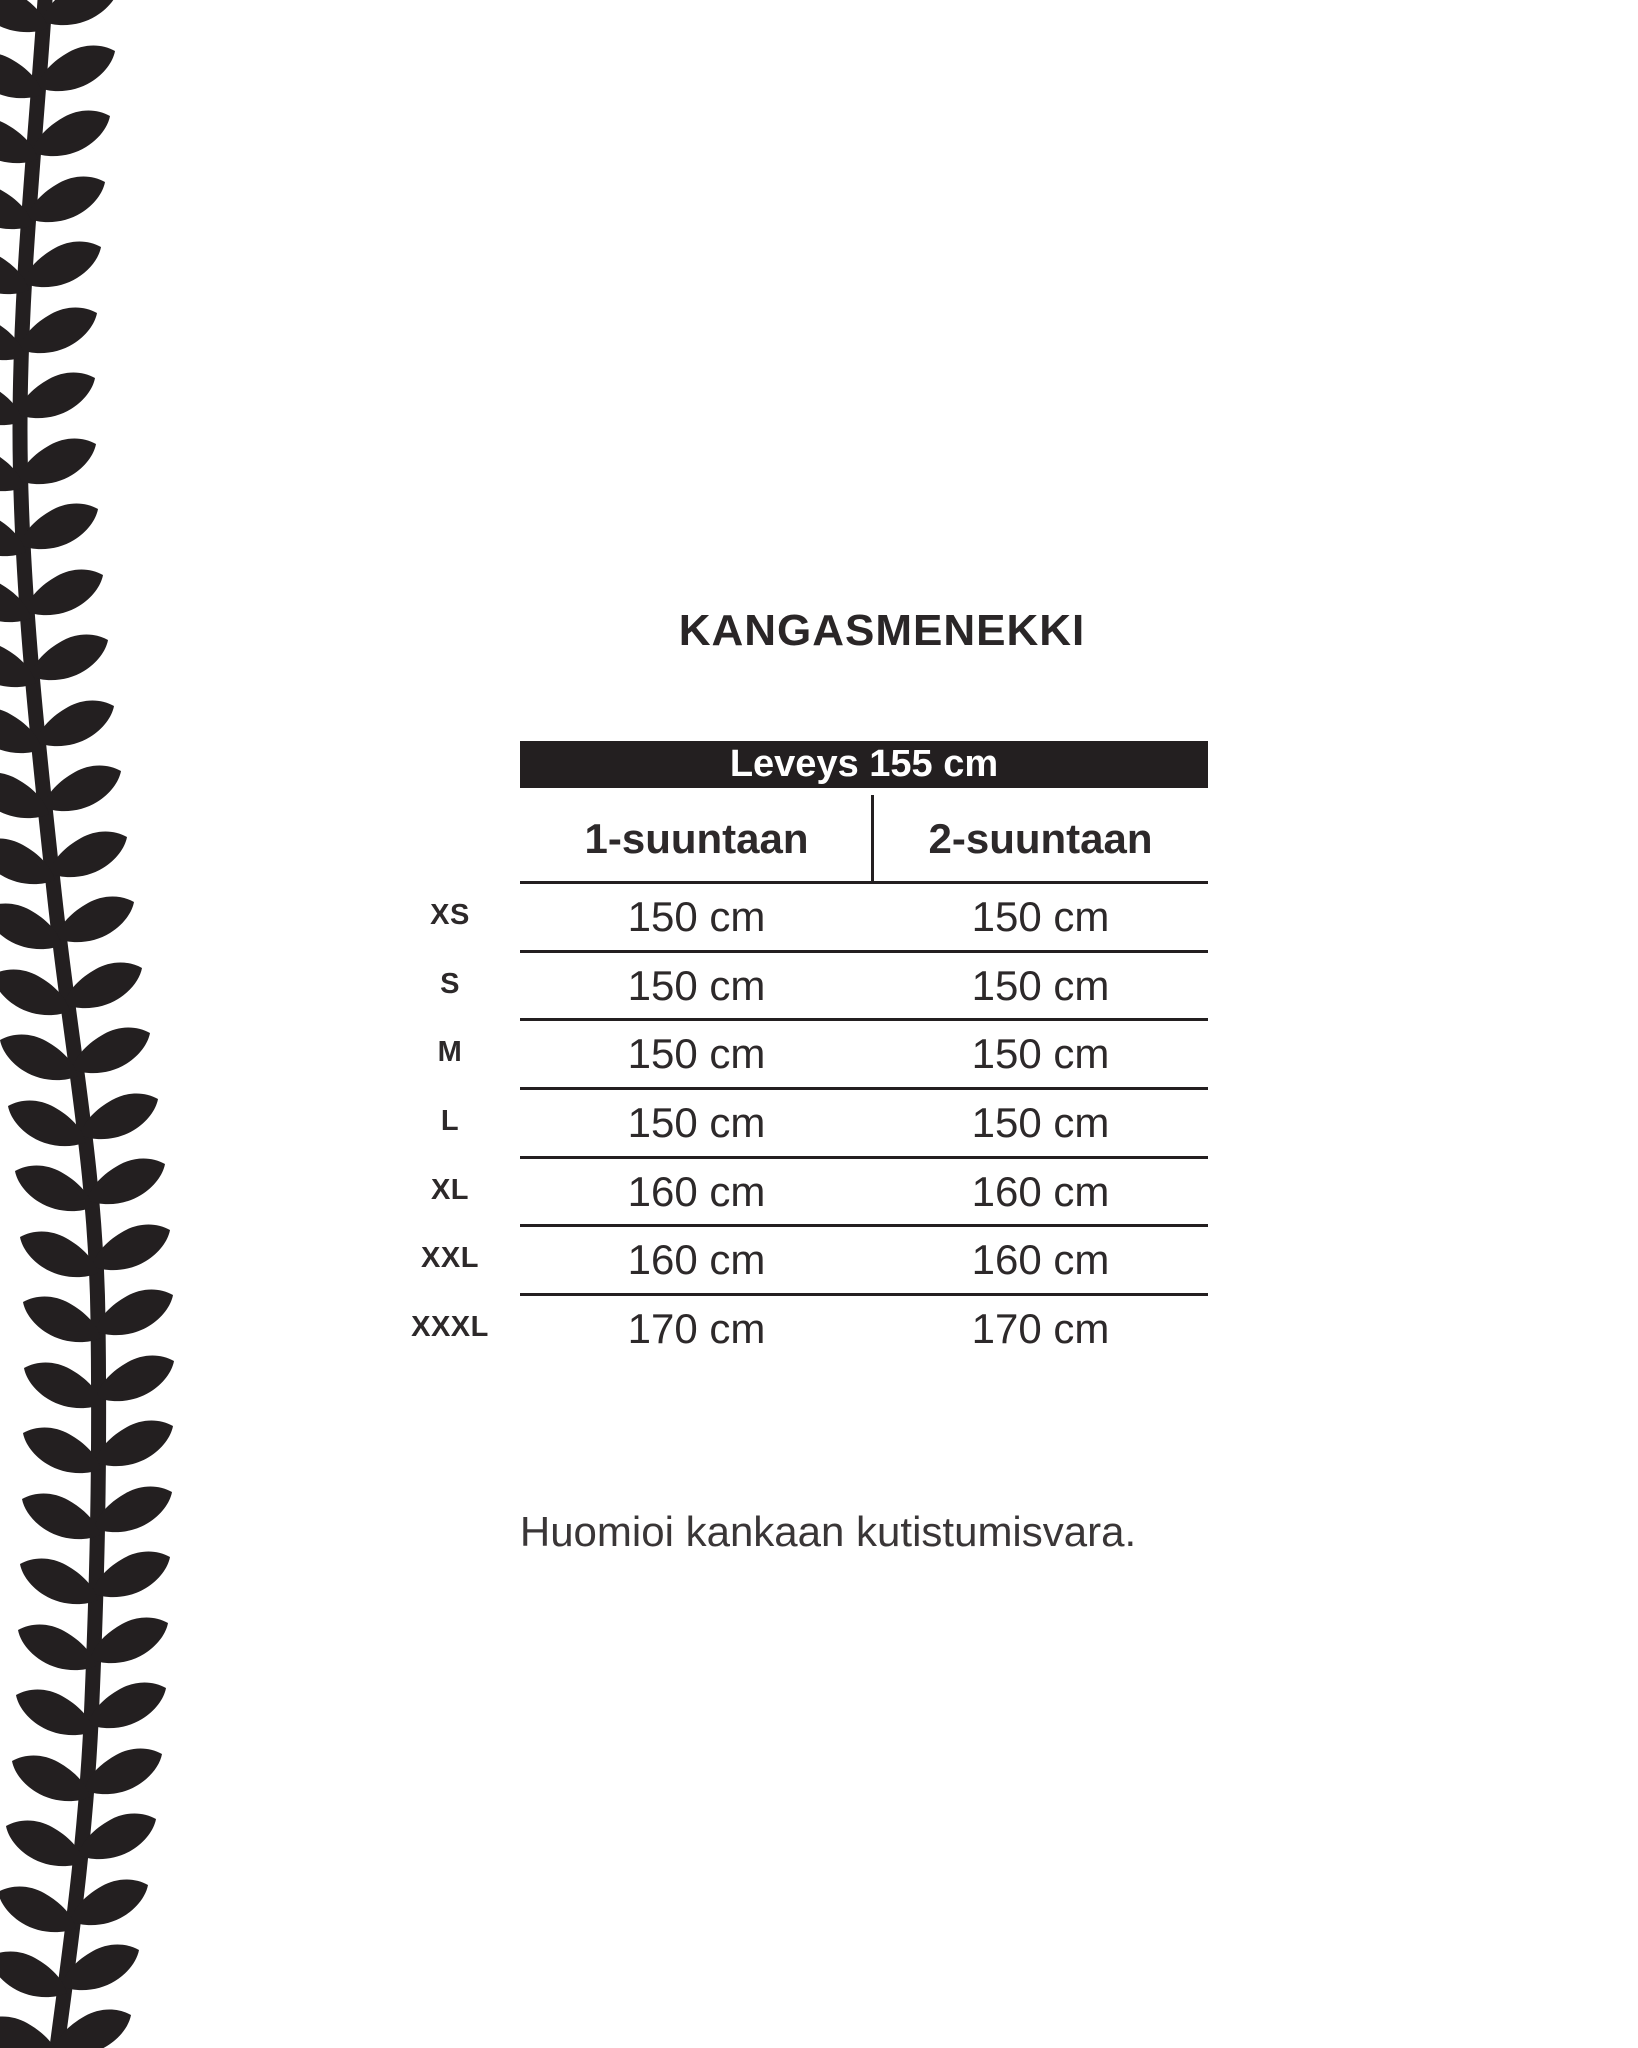 Image resolution: width=1638 pixels, height=2048 pixels. I want to click on shrinkage-note: Huomioi kankaan kutistumisvara., so click(828, 1531).